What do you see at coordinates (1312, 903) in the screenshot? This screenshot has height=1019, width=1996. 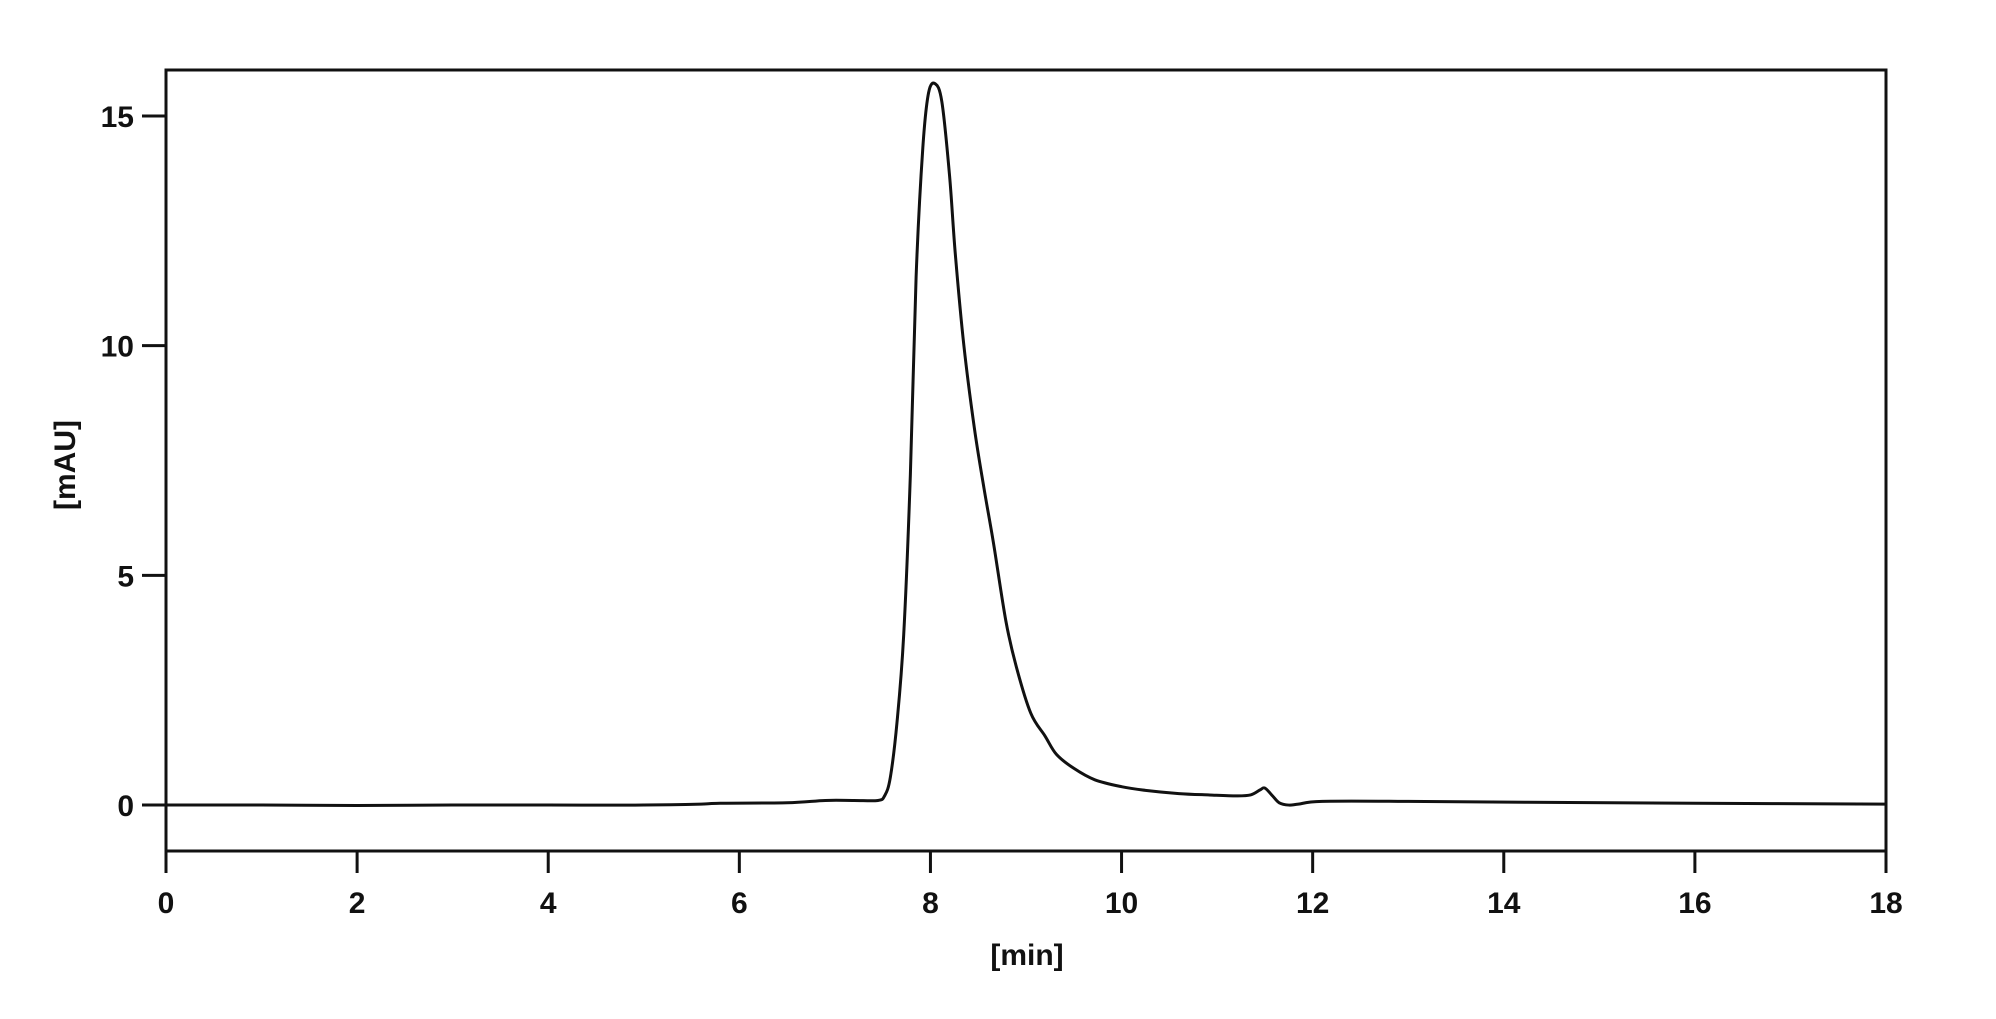 I see `x-tick-label: 12` at bounding box center [1312, 903].